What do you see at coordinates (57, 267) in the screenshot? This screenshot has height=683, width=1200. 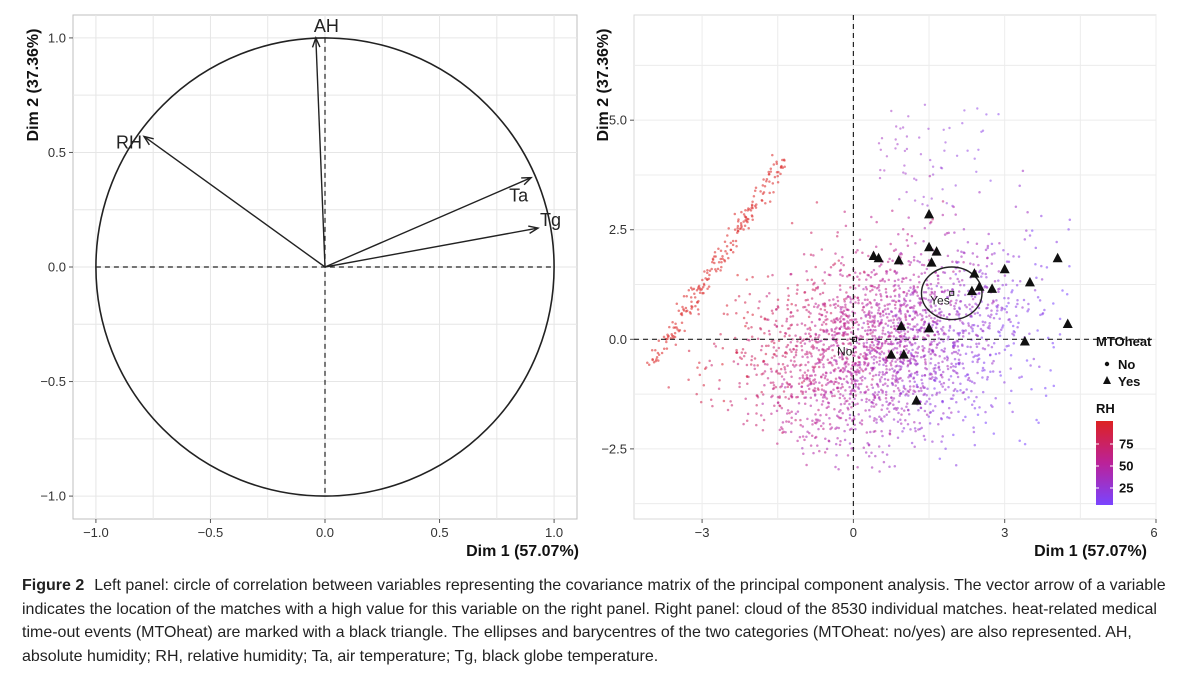 I see `left-y-tick-label: 0.0` at bounding box center [57, 267].